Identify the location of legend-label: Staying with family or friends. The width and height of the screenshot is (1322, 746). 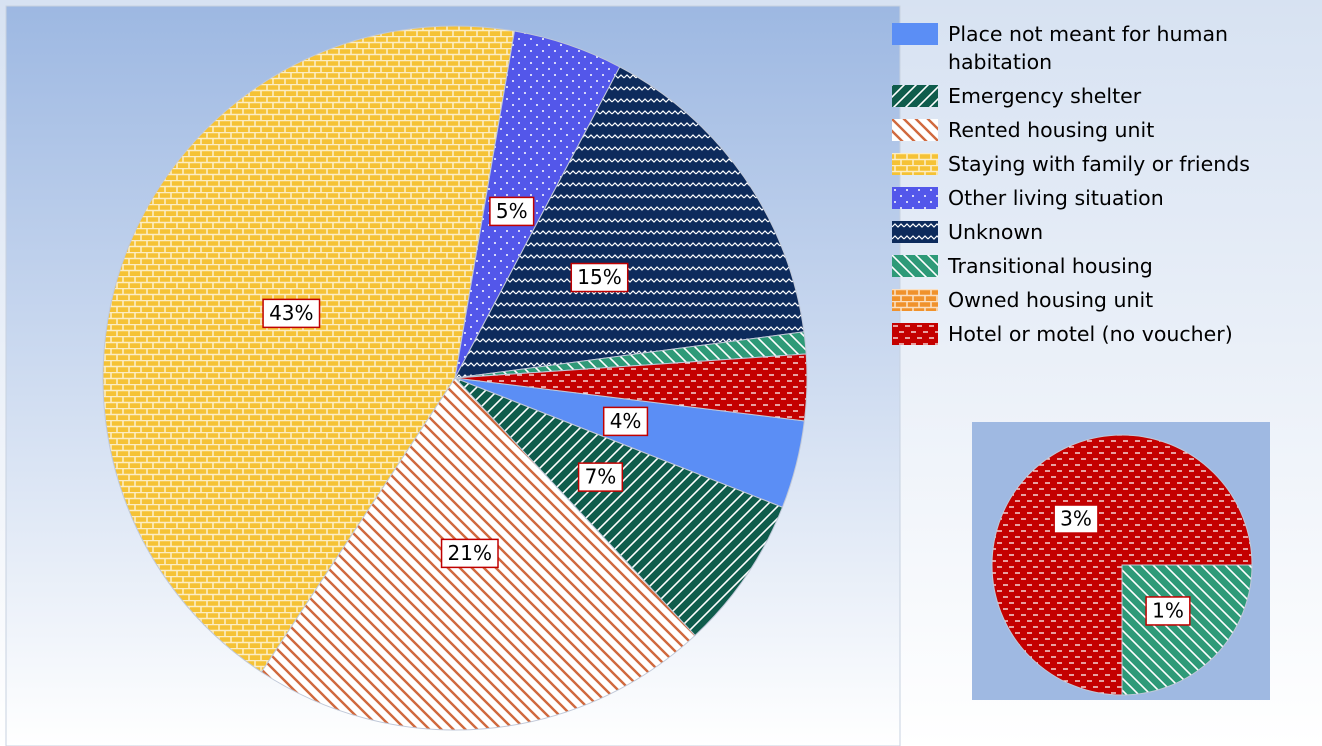
(1099, 164).